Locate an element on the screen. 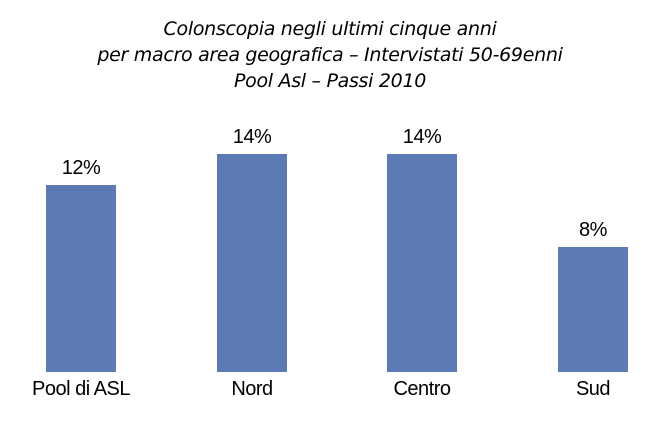 Image resolution: width=660 pixels, height=426 pixels. category-label-pool-di-asl: Pool di ASL is located at coordinates (81, 389).